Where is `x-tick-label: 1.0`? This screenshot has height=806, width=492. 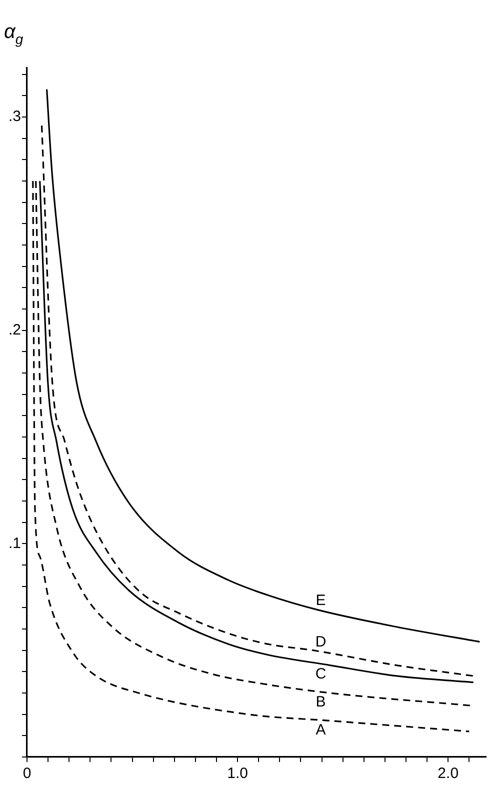 x-tick-label: 1.0 is located at coordinates (237, 773).